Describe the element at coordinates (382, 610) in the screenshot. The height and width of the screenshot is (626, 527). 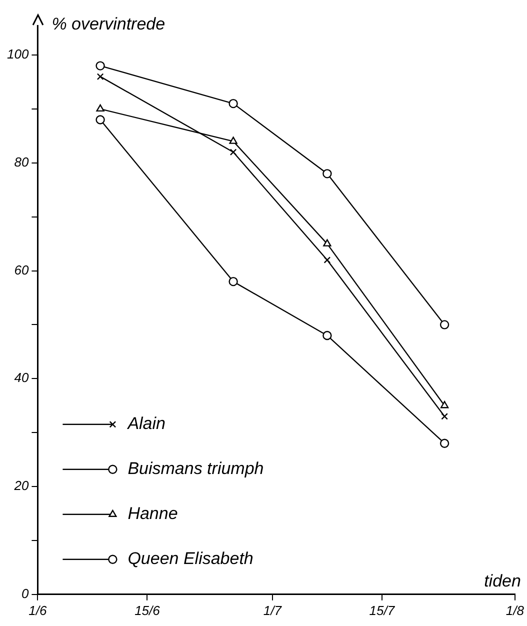
I see `x-tick-label: 15/7` at that location.